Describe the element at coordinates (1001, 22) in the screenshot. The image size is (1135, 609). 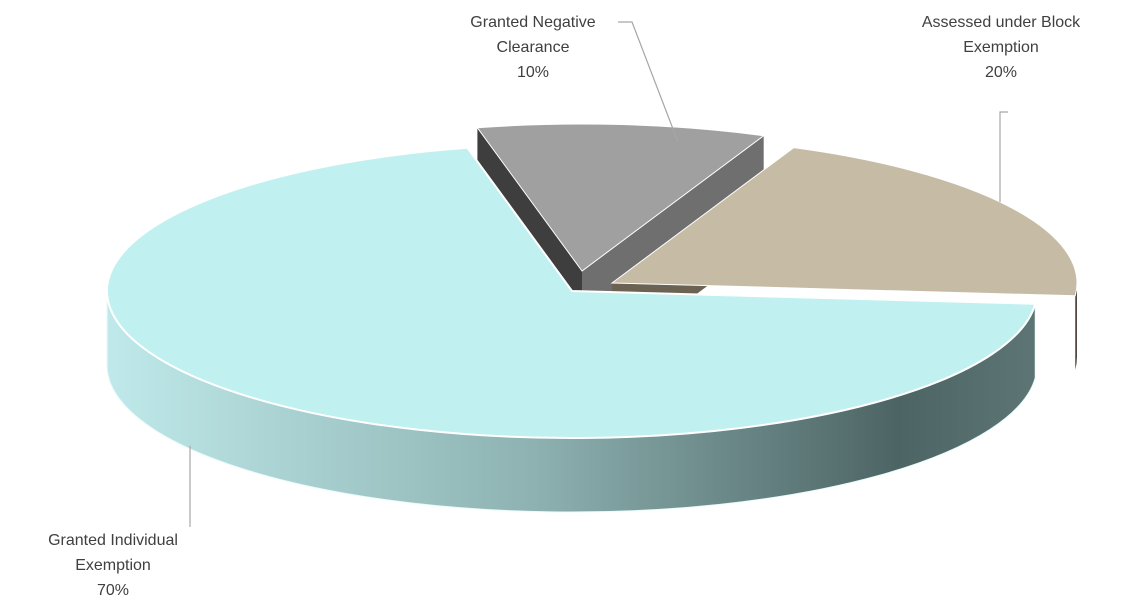
I see `data-label-line: Assessed under Block` at that location.